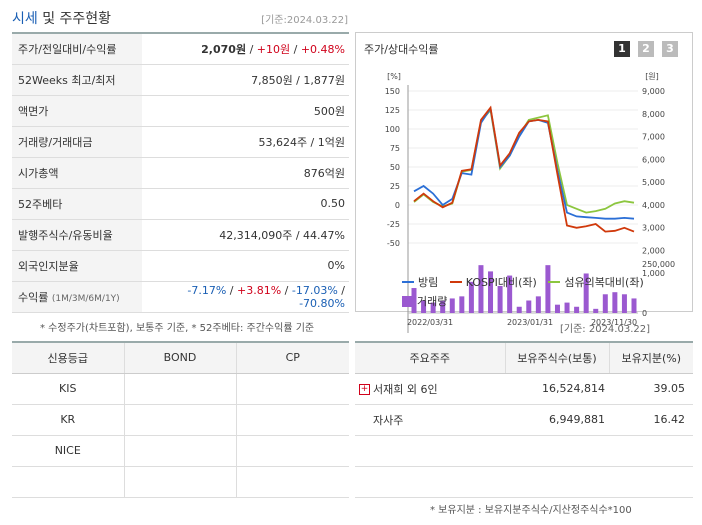 The image size is (702, 525). What do you see at coordinates (180, 389) in the screenshot?
I see `table-row: KIS` at bounding box center [180, 389].